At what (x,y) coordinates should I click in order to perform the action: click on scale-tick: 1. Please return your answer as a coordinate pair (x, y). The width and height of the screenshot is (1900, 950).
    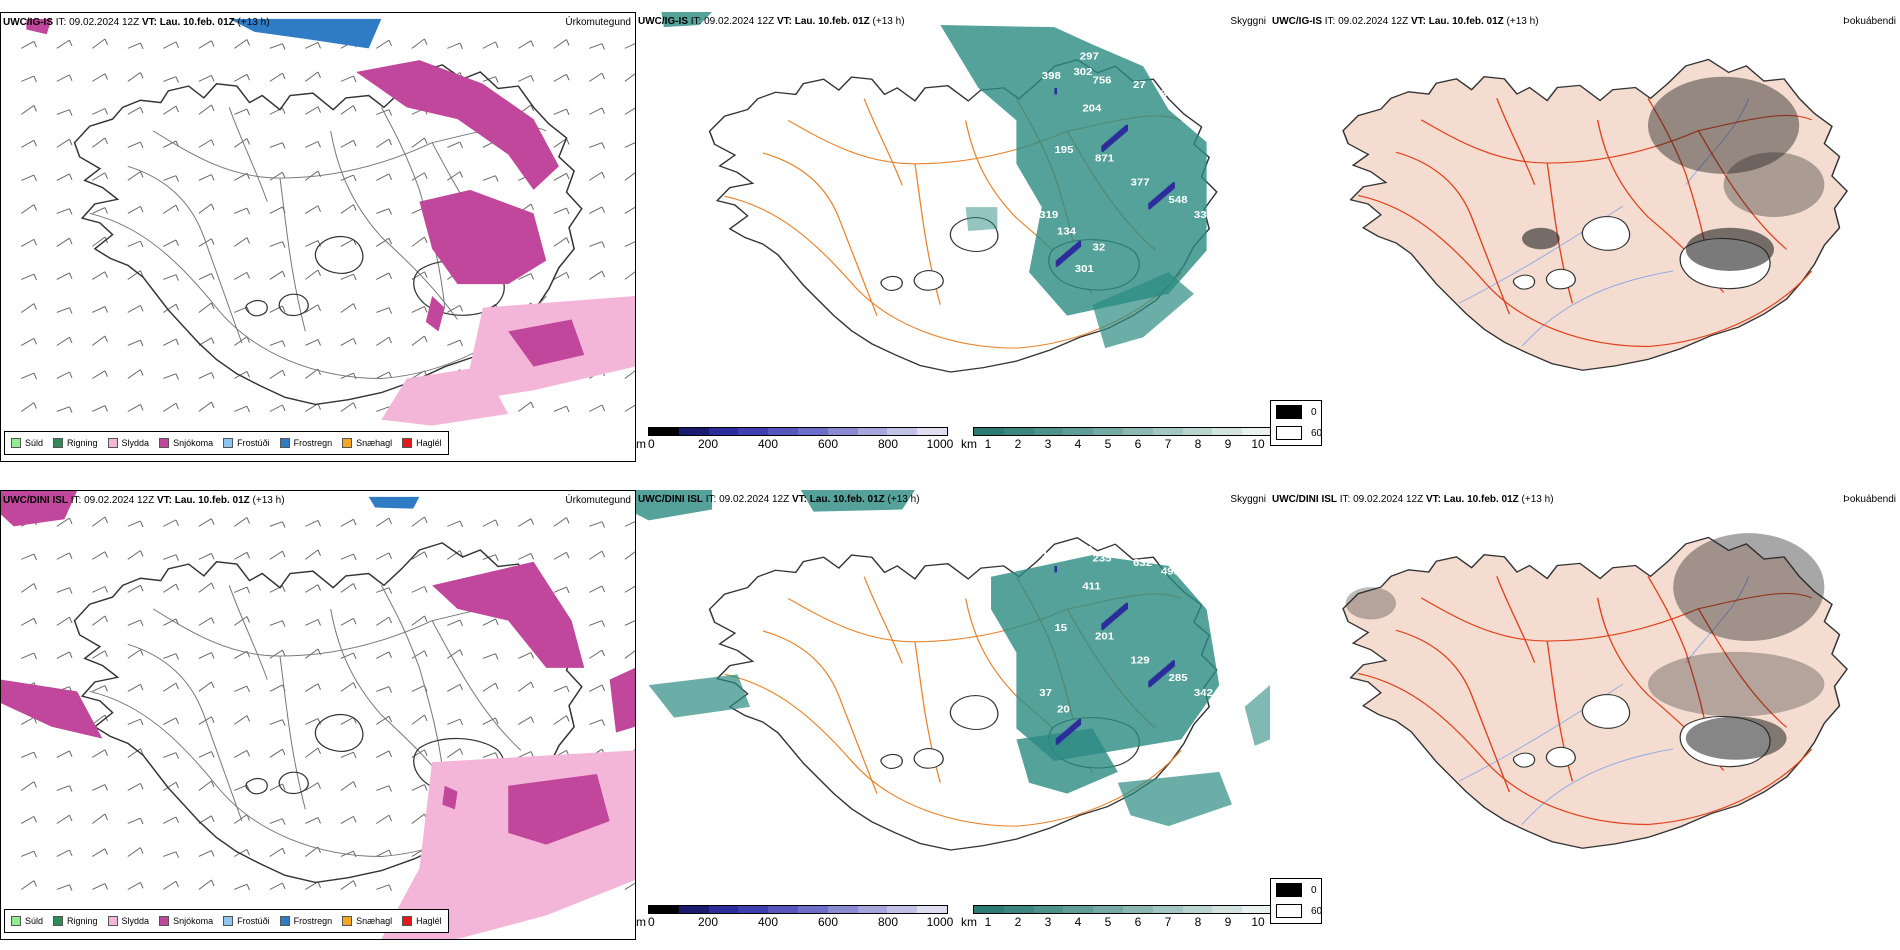
    Looking at the image, I should click on (988, 922).